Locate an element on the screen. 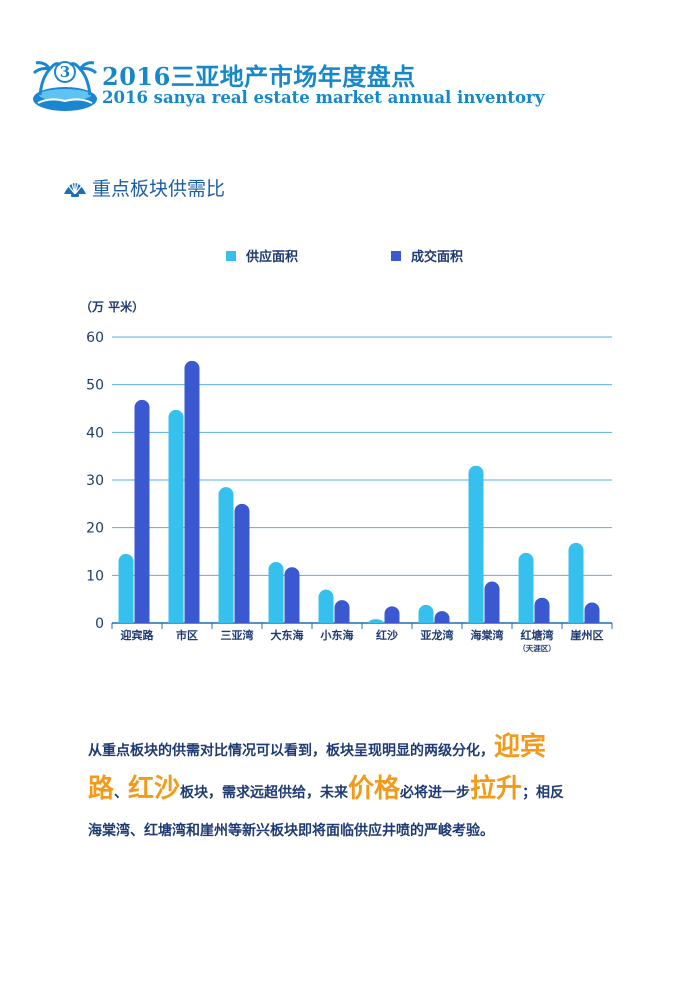 The width and height of the screenshot is (700, 999). y-axis-label: （万 平米） is located at coordinates (112, 306).